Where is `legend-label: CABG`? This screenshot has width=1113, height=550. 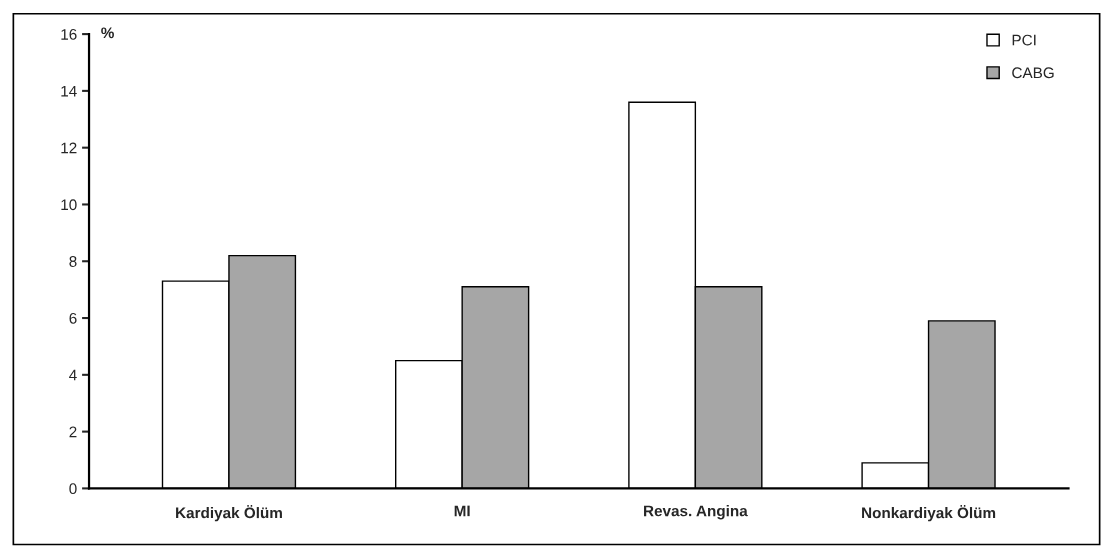
legend-label: CABG is located at coordinates (1033, 73).